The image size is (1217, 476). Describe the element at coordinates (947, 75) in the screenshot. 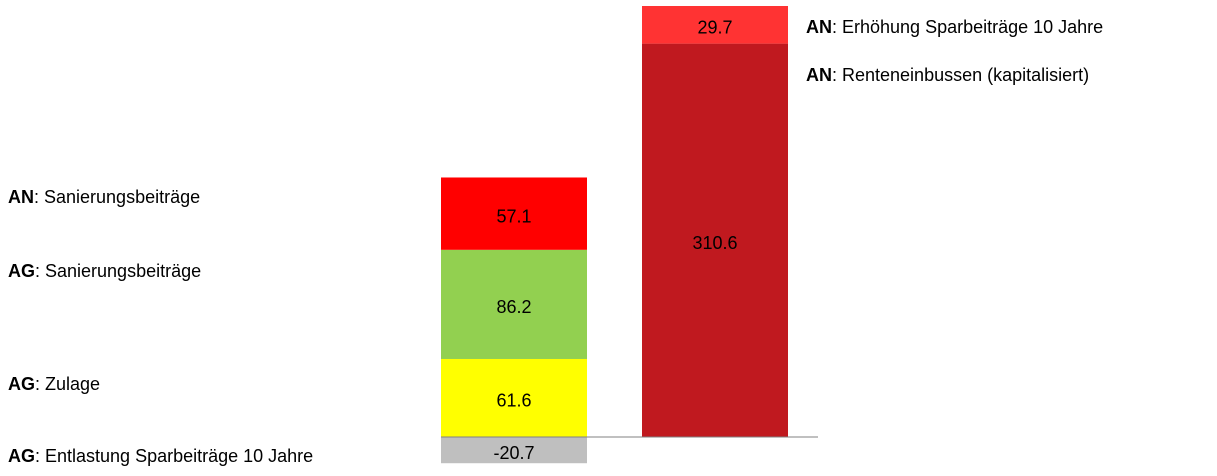

I see `legend-label: AN: Renteneinbussen (kapitalisiert)` at that location.